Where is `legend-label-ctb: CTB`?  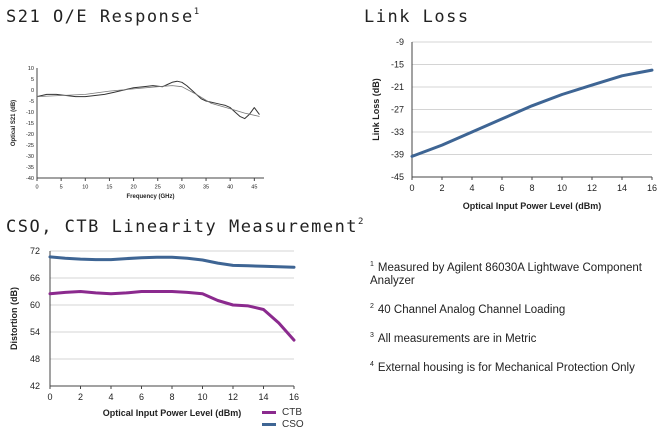
legend-label-ctb: CTB is located at coordinates (292, 412).